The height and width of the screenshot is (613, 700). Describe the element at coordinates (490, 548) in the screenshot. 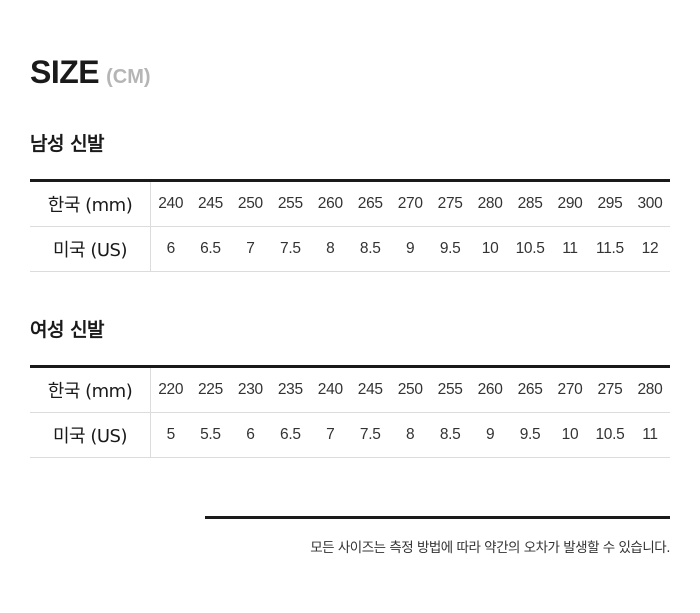

I see `size-disclaimer-note: 모든 사이즈는 측정 방법에 따라 약간의 오차가 발생할 수 있습니다.` at that location.